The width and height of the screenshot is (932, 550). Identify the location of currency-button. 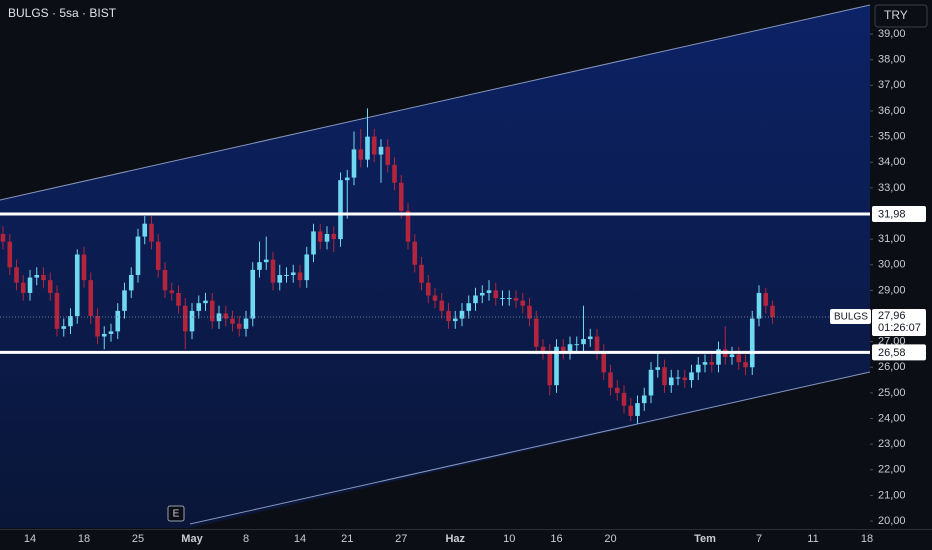
(901, 16).